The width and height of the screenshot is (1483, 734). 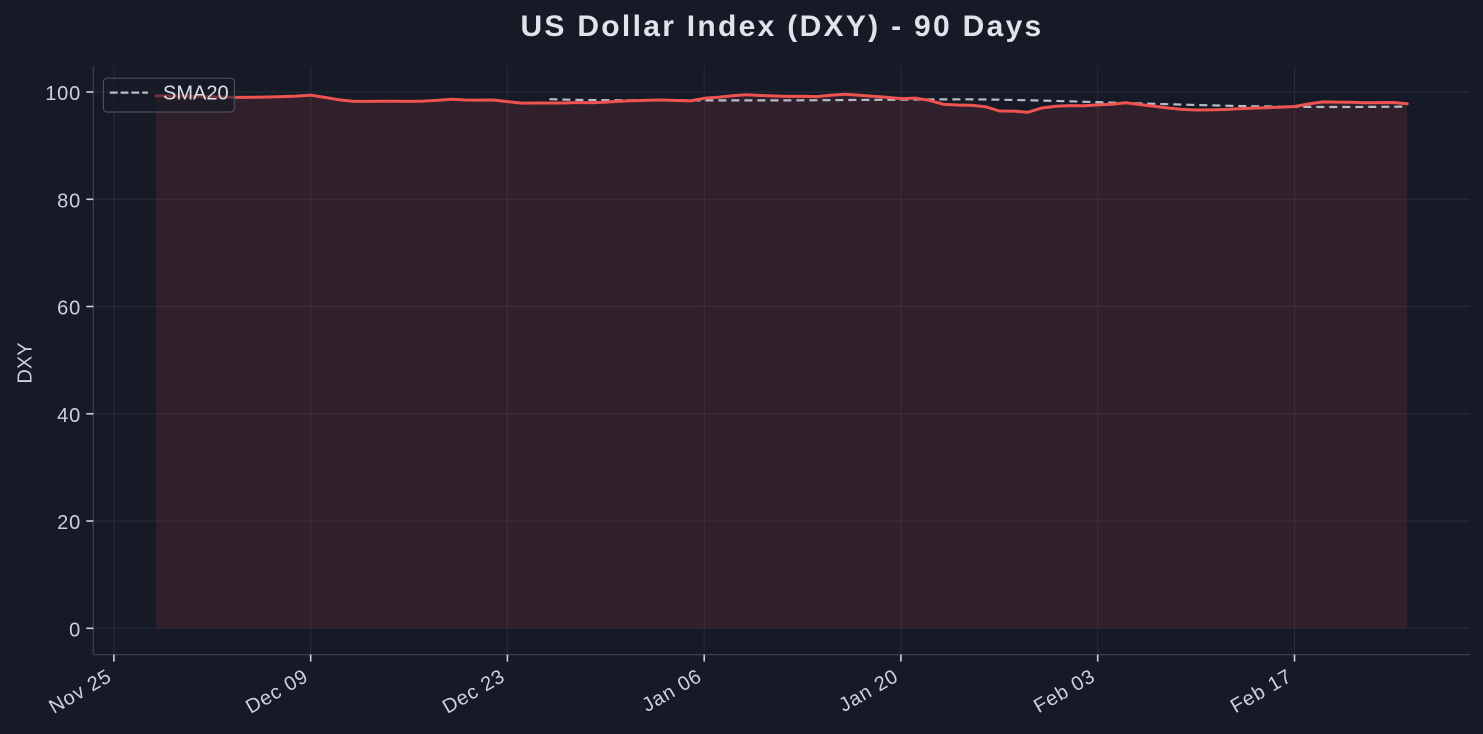 I want to click on svg-text: 20, so click(x=69, y=523).